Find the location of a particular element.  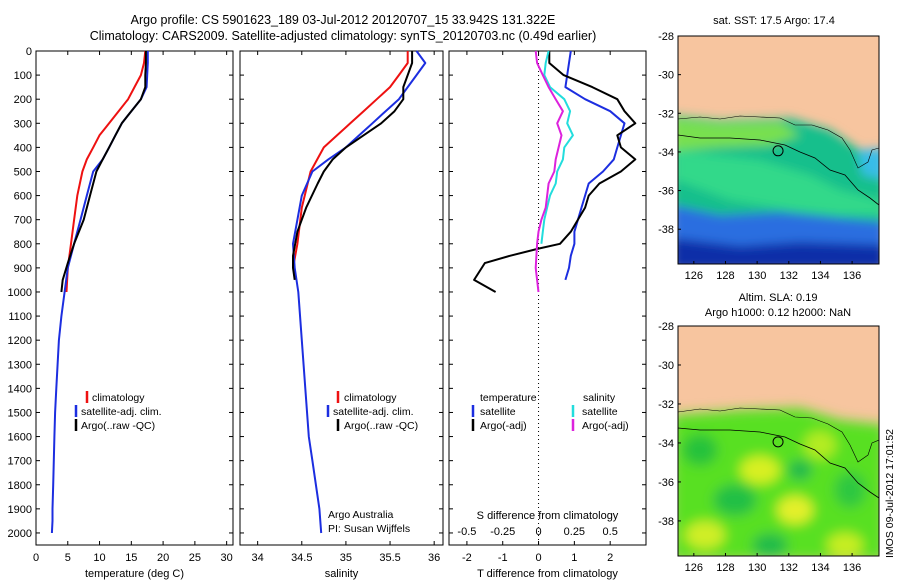

y-tick-label: 500 is located at coordinates (23, 172).